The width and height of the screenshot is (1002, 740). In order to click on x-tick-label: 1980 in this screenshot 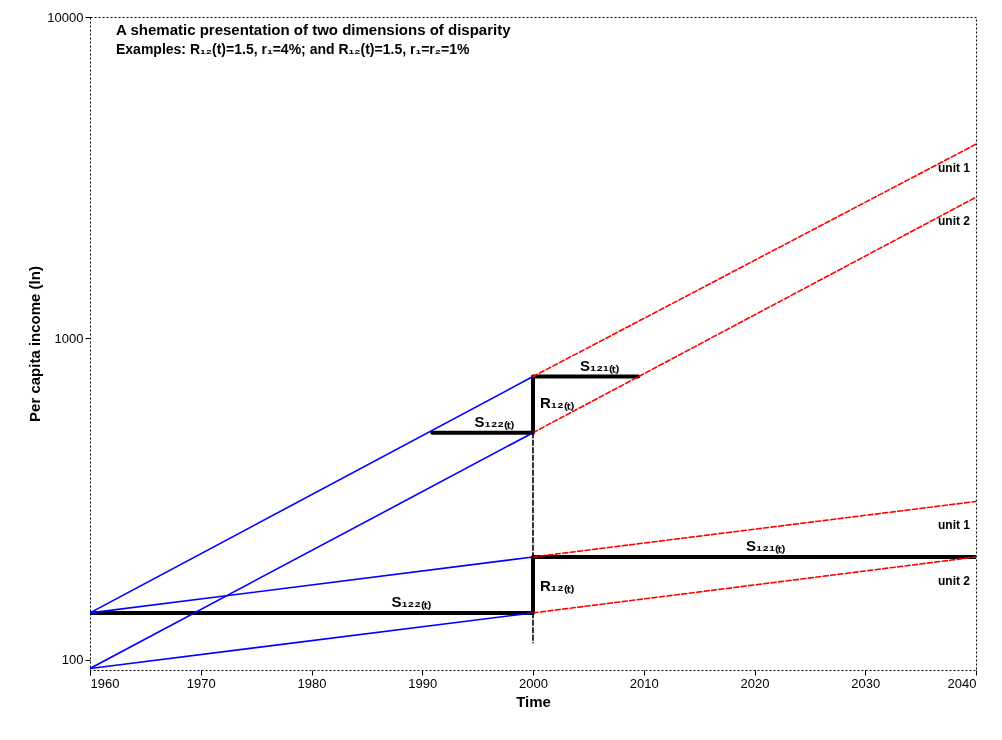, I will do `click(312, 683)`.